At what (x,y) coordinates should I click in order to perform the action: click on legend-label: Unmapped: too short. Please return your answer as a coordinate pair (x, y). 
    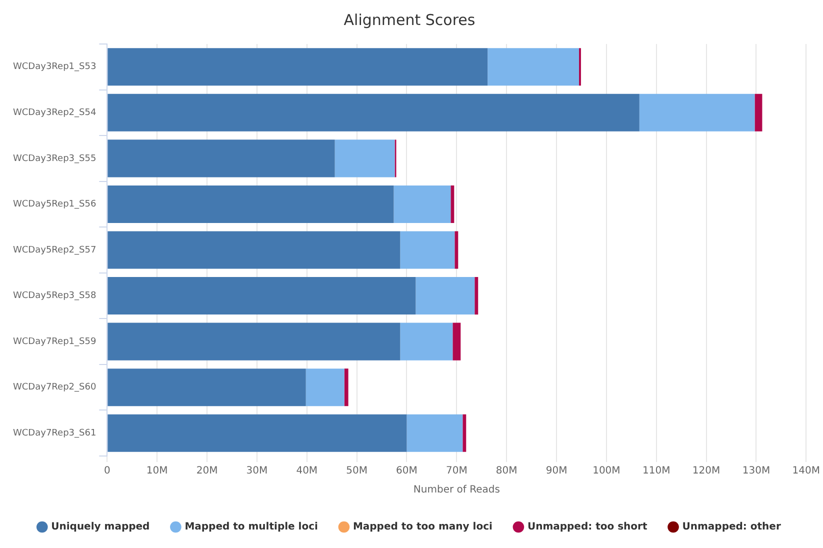
    Looking at the image, I should click on (587, 527).